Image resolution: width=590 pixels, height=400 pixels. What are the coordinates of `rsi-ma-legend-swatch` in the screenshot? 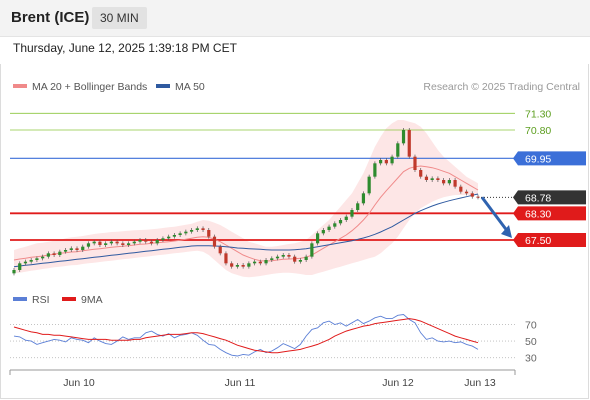 It's located at (69, 299).